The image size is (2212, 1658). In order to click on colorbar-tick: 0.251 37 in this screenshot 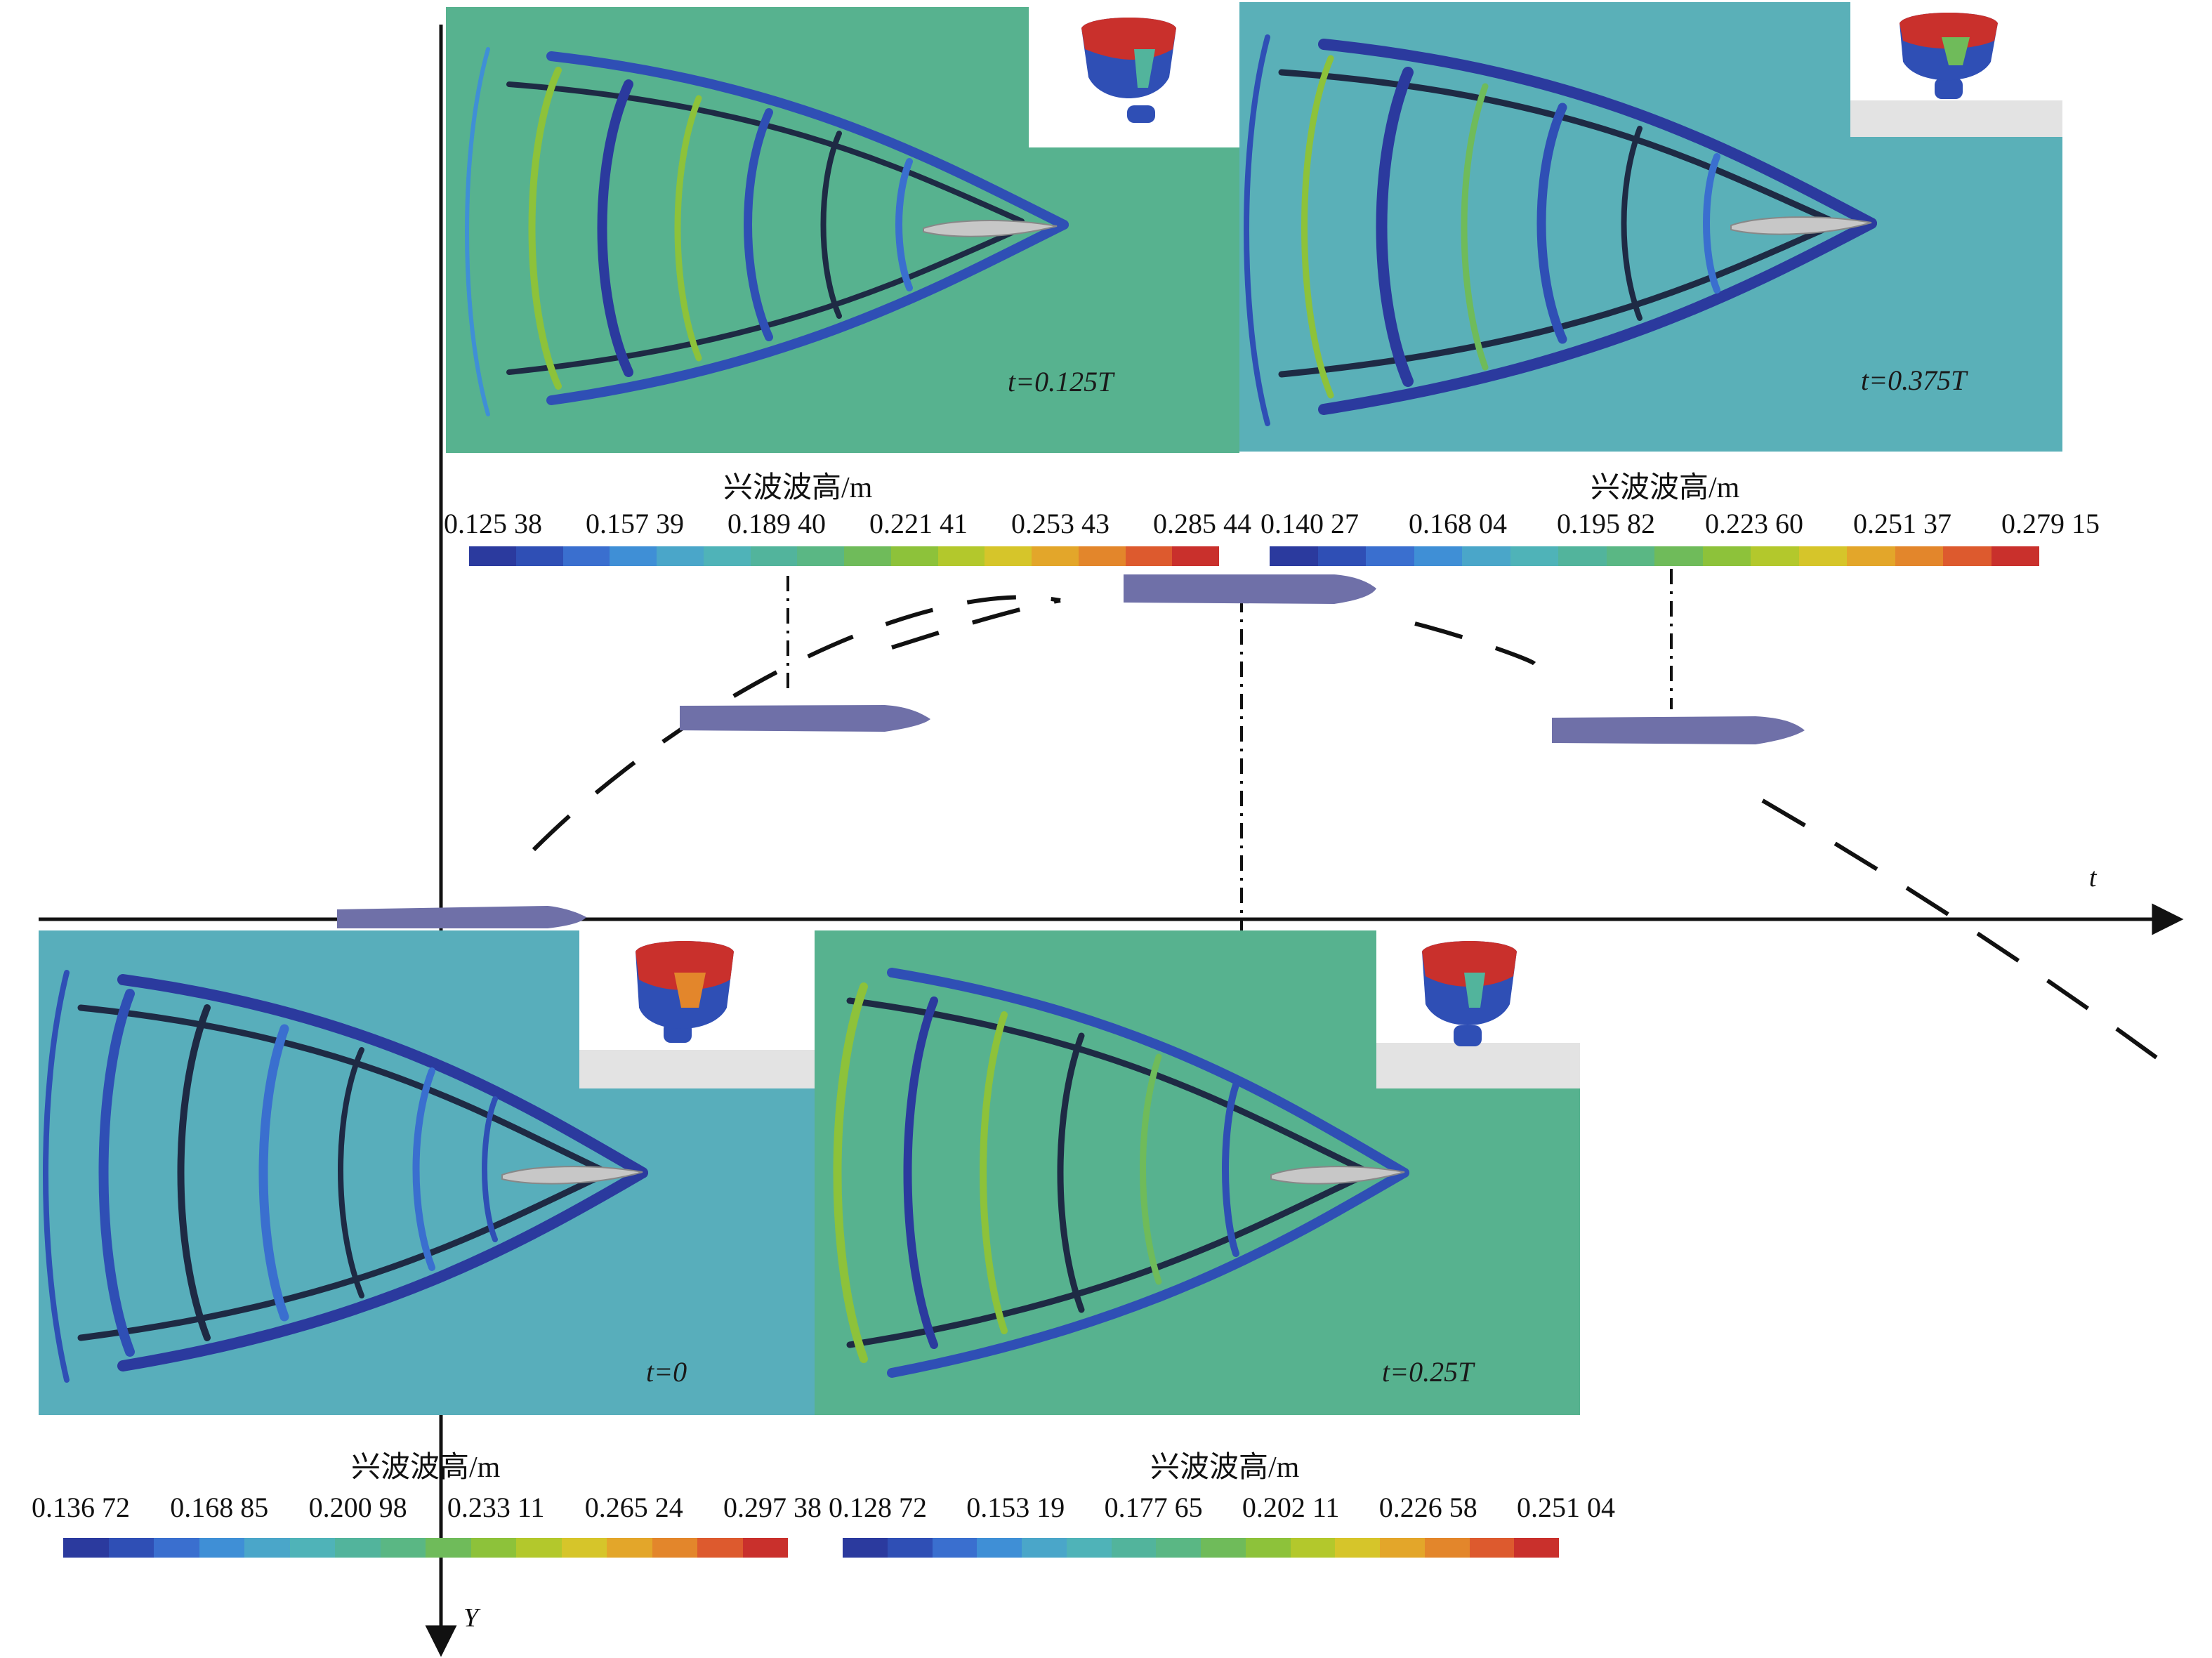, I will do `click(1902, 523)`.